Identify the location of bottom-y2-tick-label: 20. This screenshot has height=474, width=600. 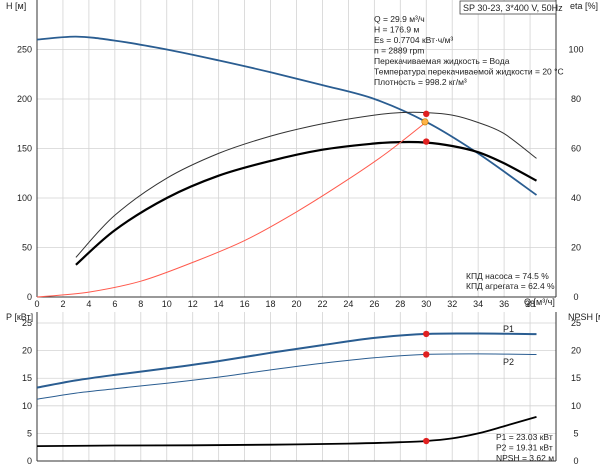
(576, 351).